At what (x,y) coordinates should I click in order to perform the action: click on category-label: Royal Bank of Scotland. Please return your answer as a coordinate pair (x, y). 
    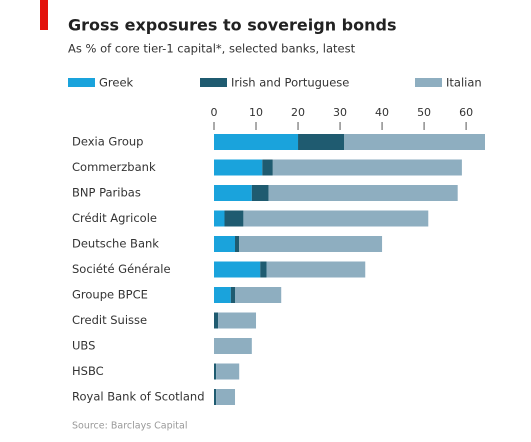
    Looking at the image, I should click on (138, 397).